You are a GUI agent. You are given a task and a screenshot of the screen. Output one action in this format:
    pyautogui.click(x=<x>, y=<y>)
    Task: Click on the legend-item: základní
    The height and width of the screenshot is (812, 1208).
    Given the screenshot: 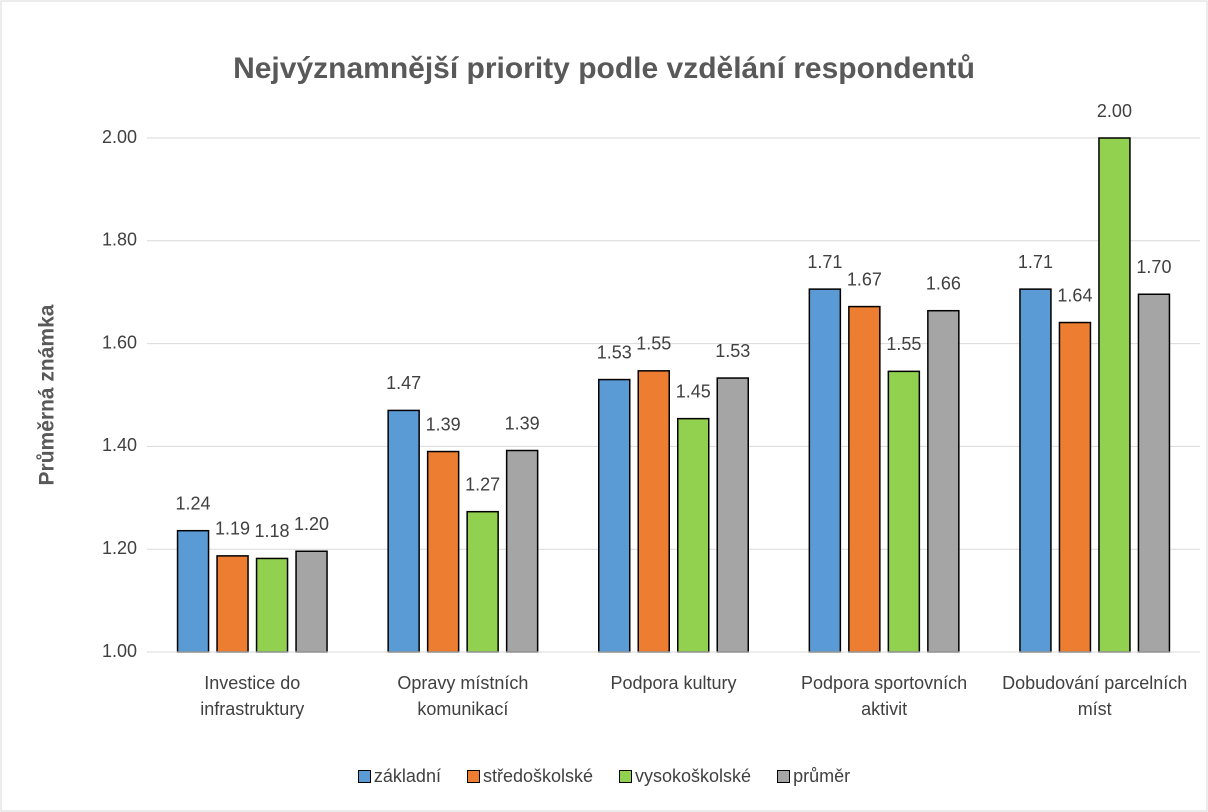 What is the action you would take?
    pyautogui.click(x=399, y=776)
    